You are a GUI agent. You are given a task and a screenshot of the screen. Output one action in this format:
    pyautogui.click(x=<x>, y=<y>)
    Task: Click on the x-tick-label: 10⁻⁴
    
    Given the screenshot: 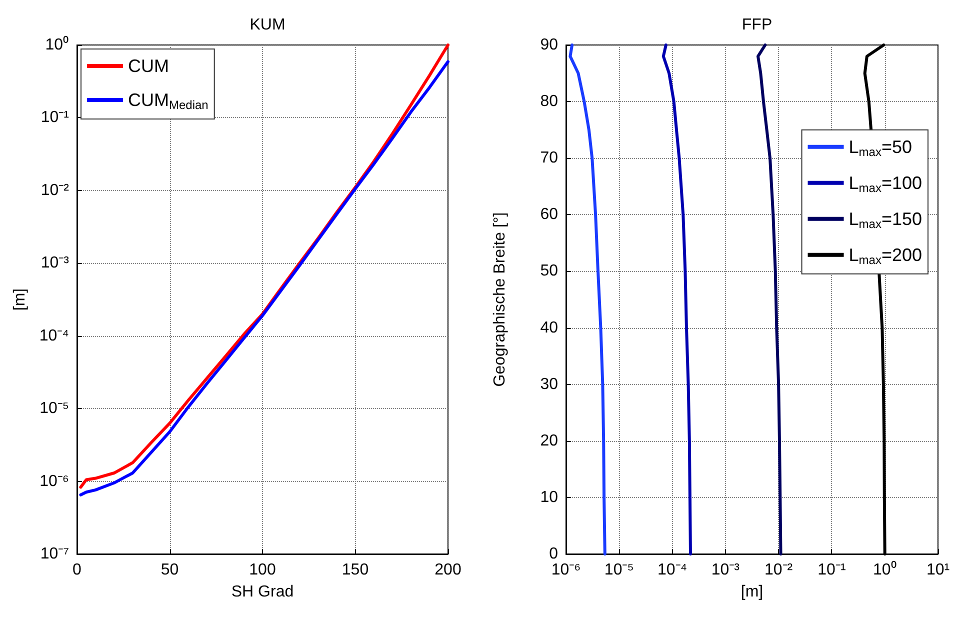 What is the action you would take?
    pyautogui.click(x=672, y=570)
    